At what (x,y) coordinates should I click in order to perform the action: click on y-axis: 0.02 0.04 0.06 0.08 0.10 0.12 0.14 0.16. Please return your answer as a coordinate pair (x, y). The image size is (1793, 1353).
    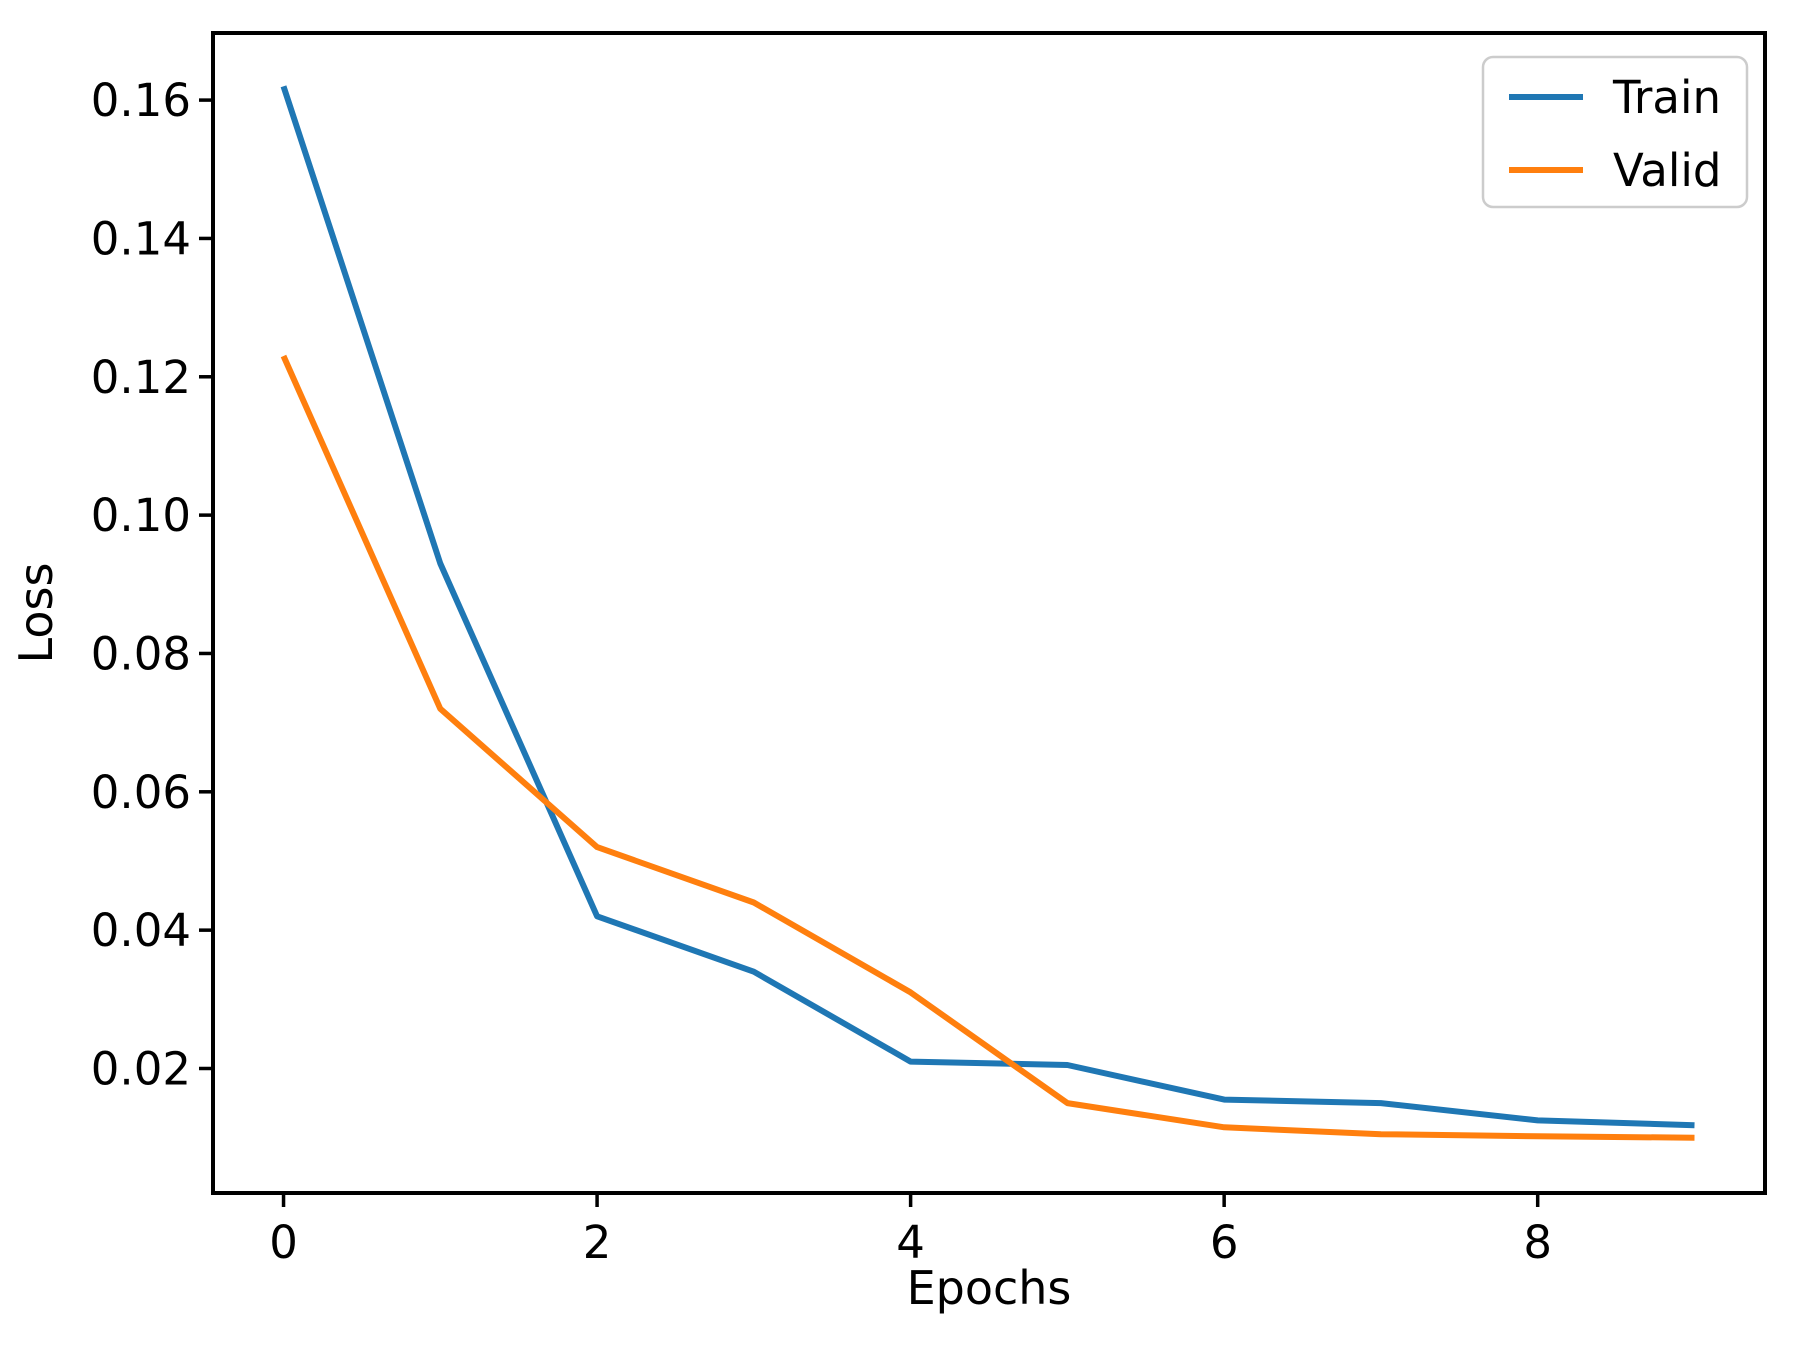
    Looking at the image, I should click on (151, 584).